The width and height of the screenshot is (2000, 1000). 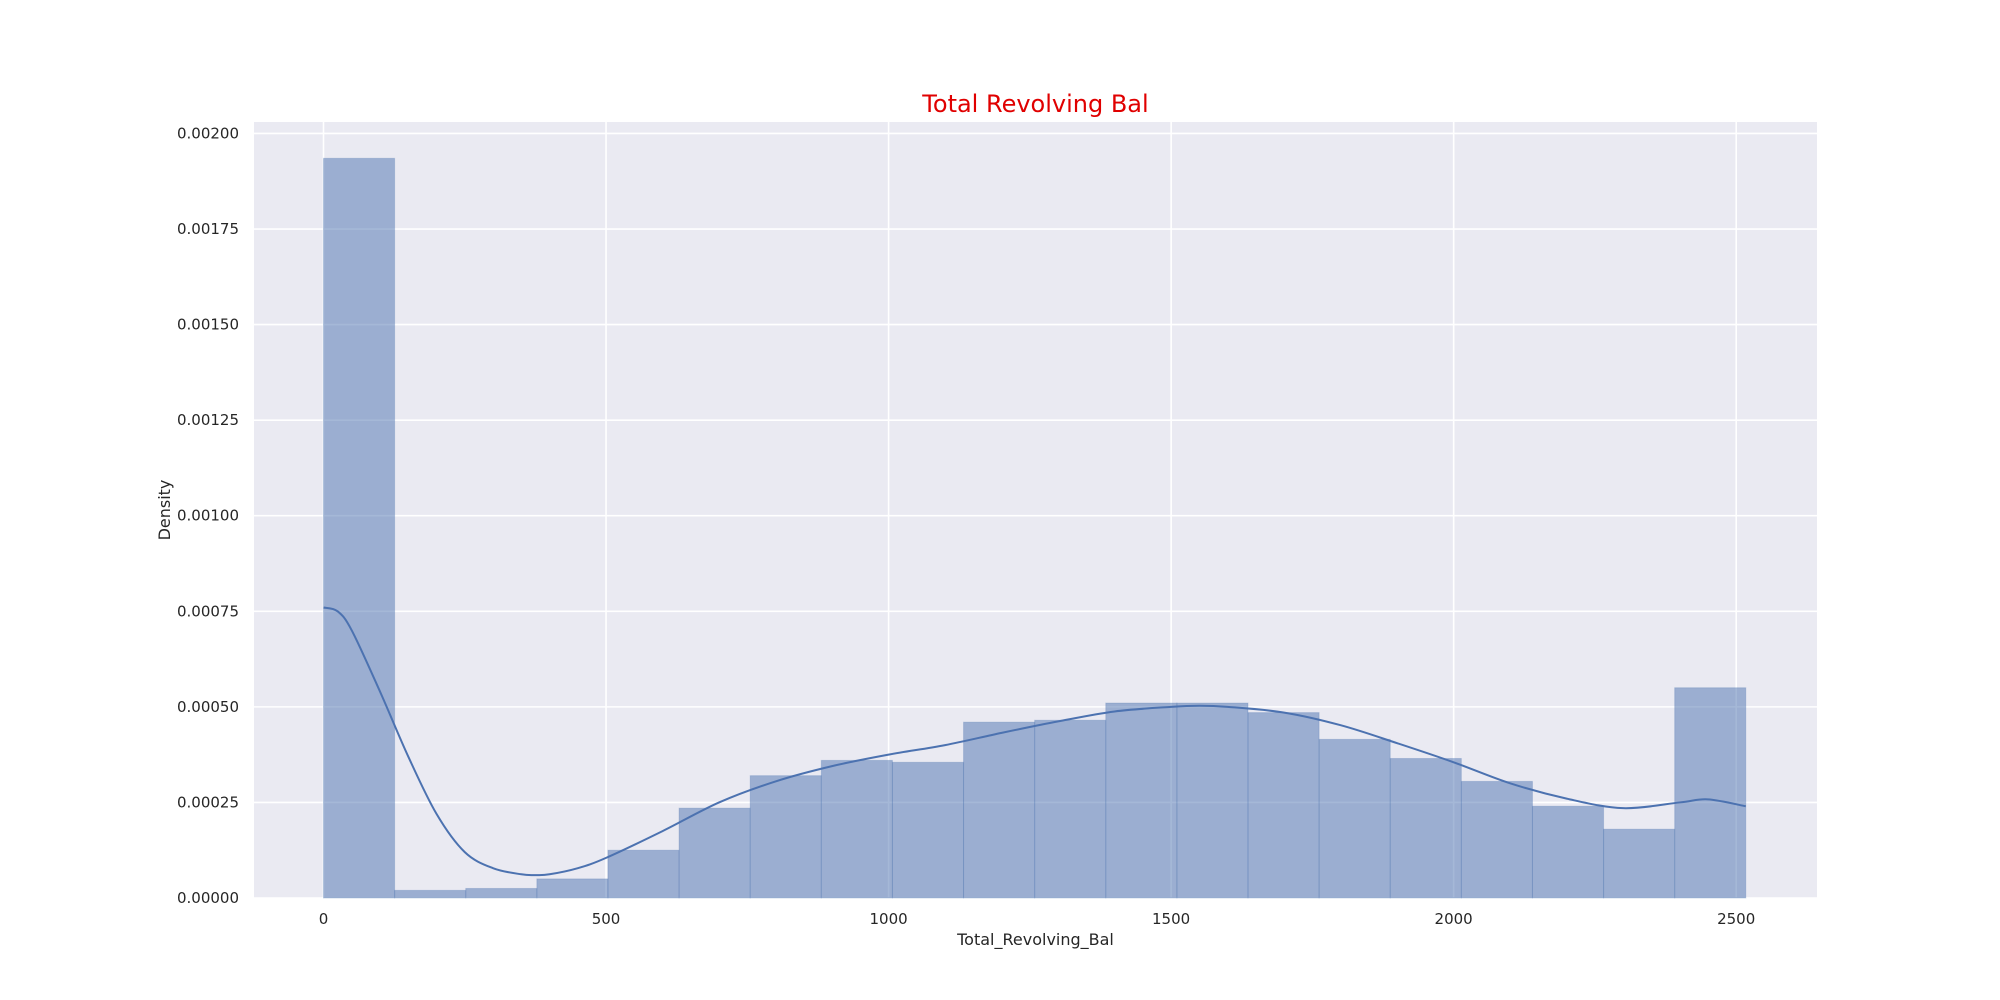 I want to click on y-tick-label-2: 0.00050, so click(x=208, y=707).